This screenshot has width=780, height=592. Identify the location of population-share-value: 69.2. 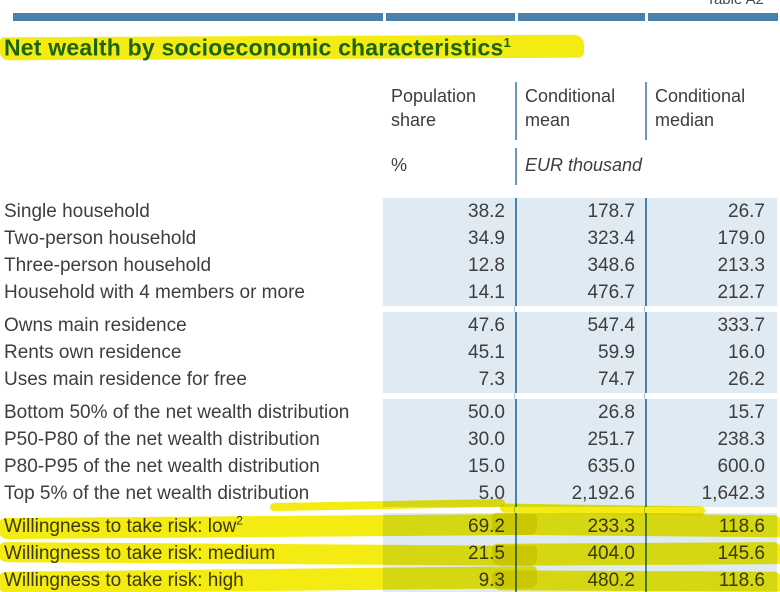
(486, 526).